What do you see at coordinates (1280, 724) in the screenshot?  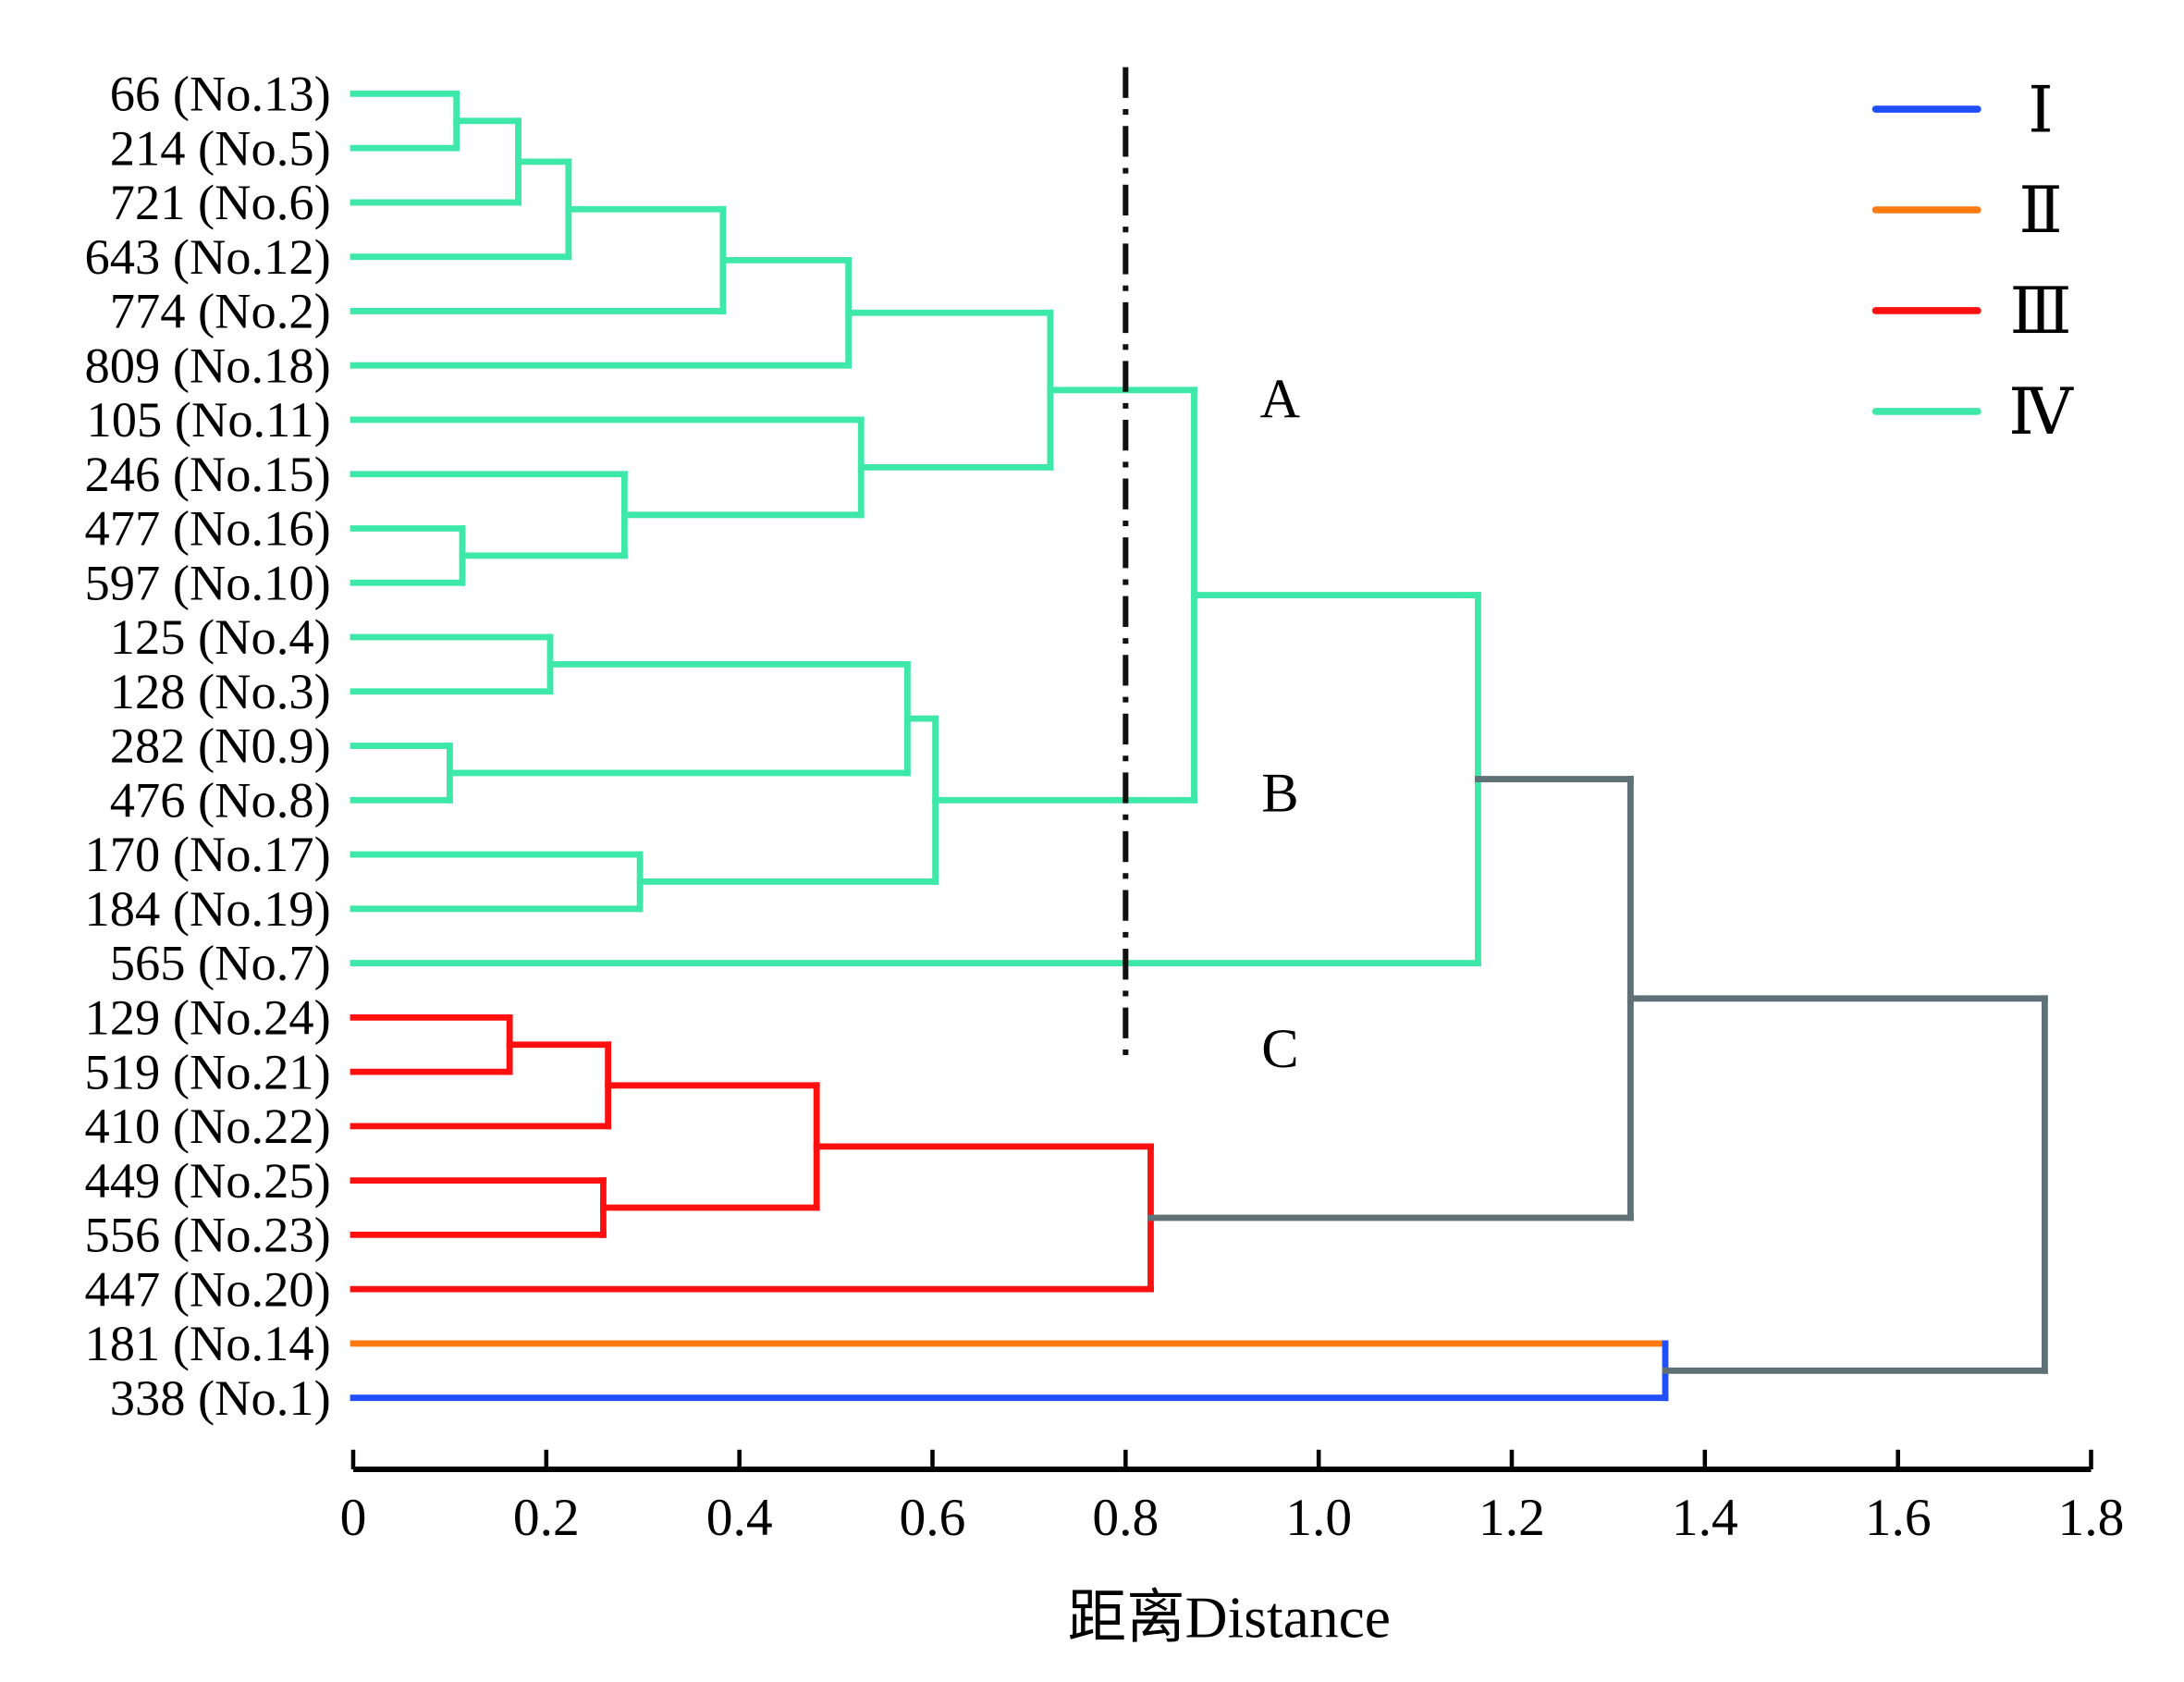 I see `cluster-annotations: A B C` at bounding box center [1280, 724].